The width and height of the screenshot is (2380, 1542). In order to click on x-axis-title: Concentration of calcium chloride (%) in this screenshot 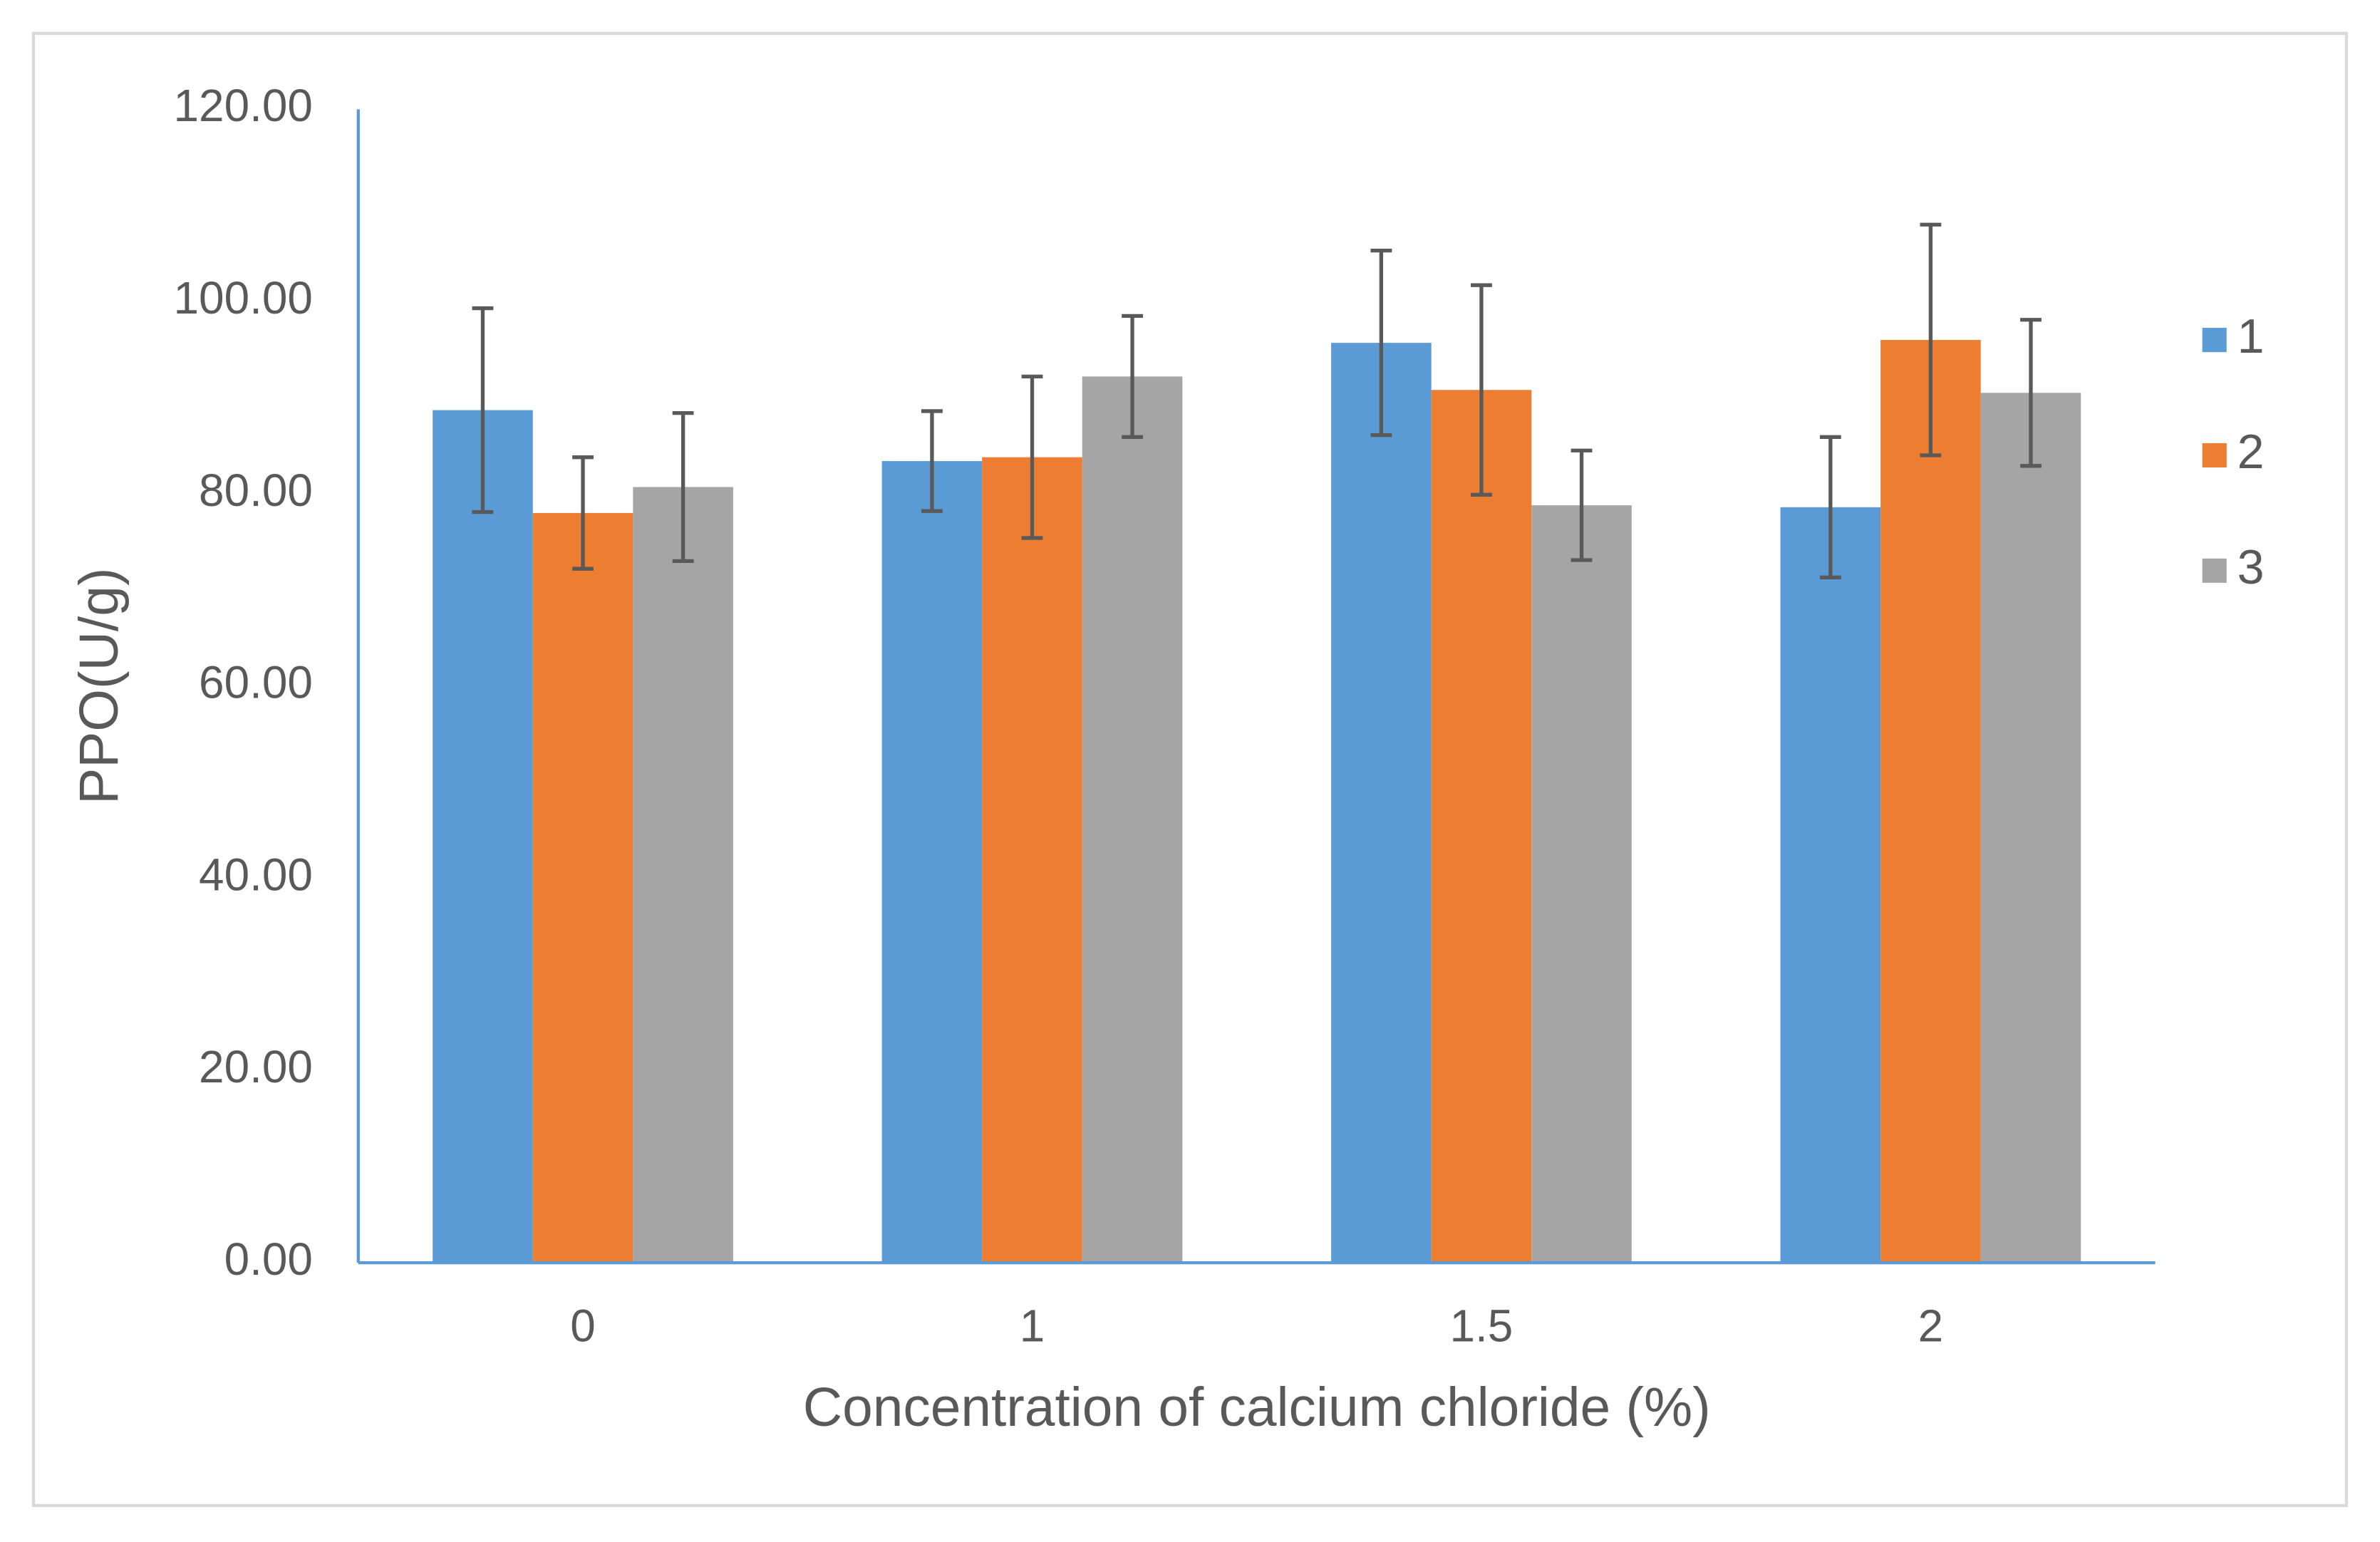, I will do `click(1257, 1407)`.